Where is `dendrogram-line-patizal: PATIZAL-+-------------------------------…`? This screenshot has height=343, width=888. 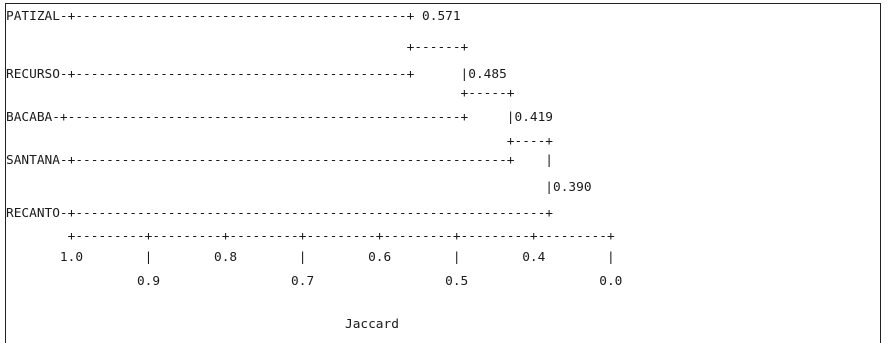 dendrogram-line-patizal: PATIZAL-+-------------------------------… is located at coordinates (233, 16).